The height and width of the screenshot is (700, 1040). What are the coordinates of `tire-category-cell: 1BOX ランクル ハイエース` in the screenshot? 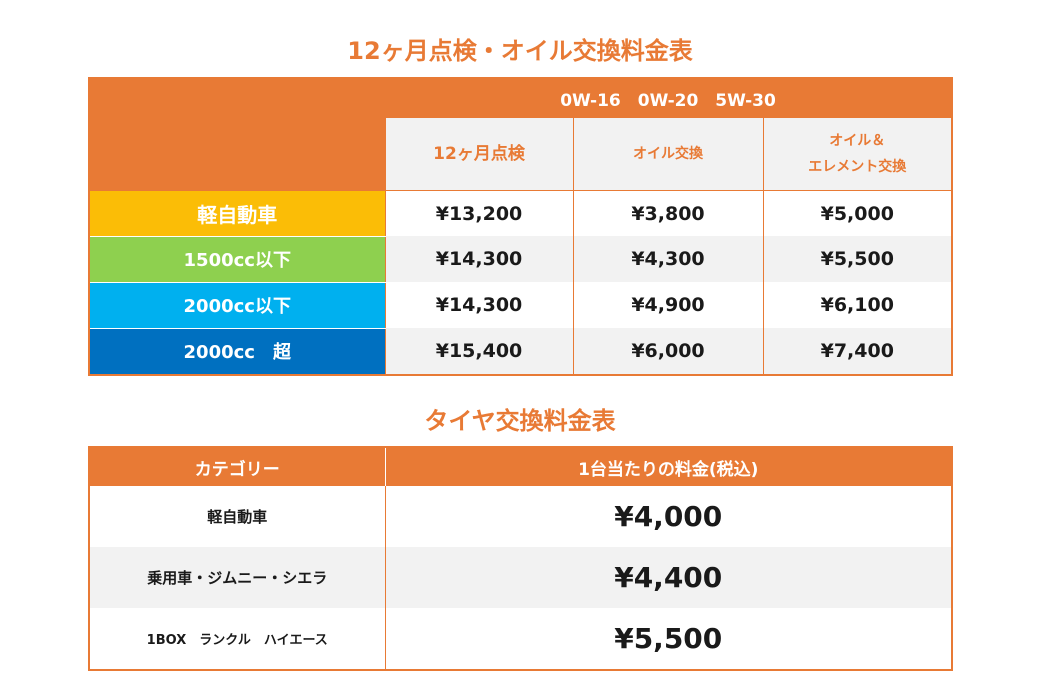 It's located at (237, 639).